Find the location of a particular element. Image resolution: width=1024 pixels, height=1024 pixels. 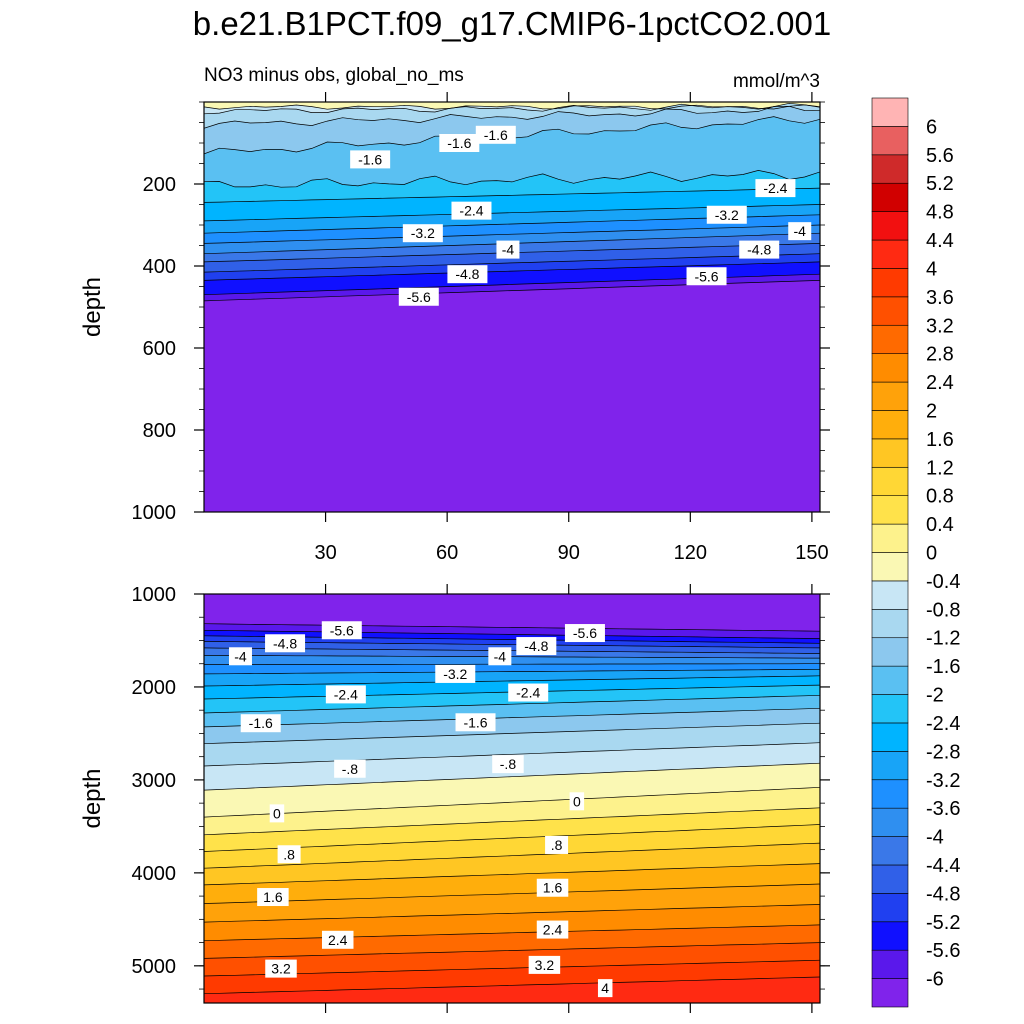

x-tick-label: 90 is located at coordinates (569, 553).